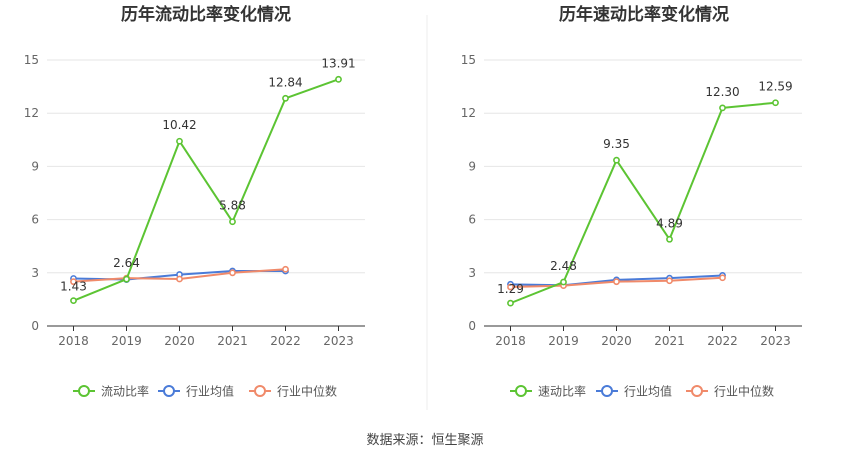  Describe the element at coordinates (425, 440) in the screenshot. I see `data-source-footer: 数据来源：恒生聚源` at that location.